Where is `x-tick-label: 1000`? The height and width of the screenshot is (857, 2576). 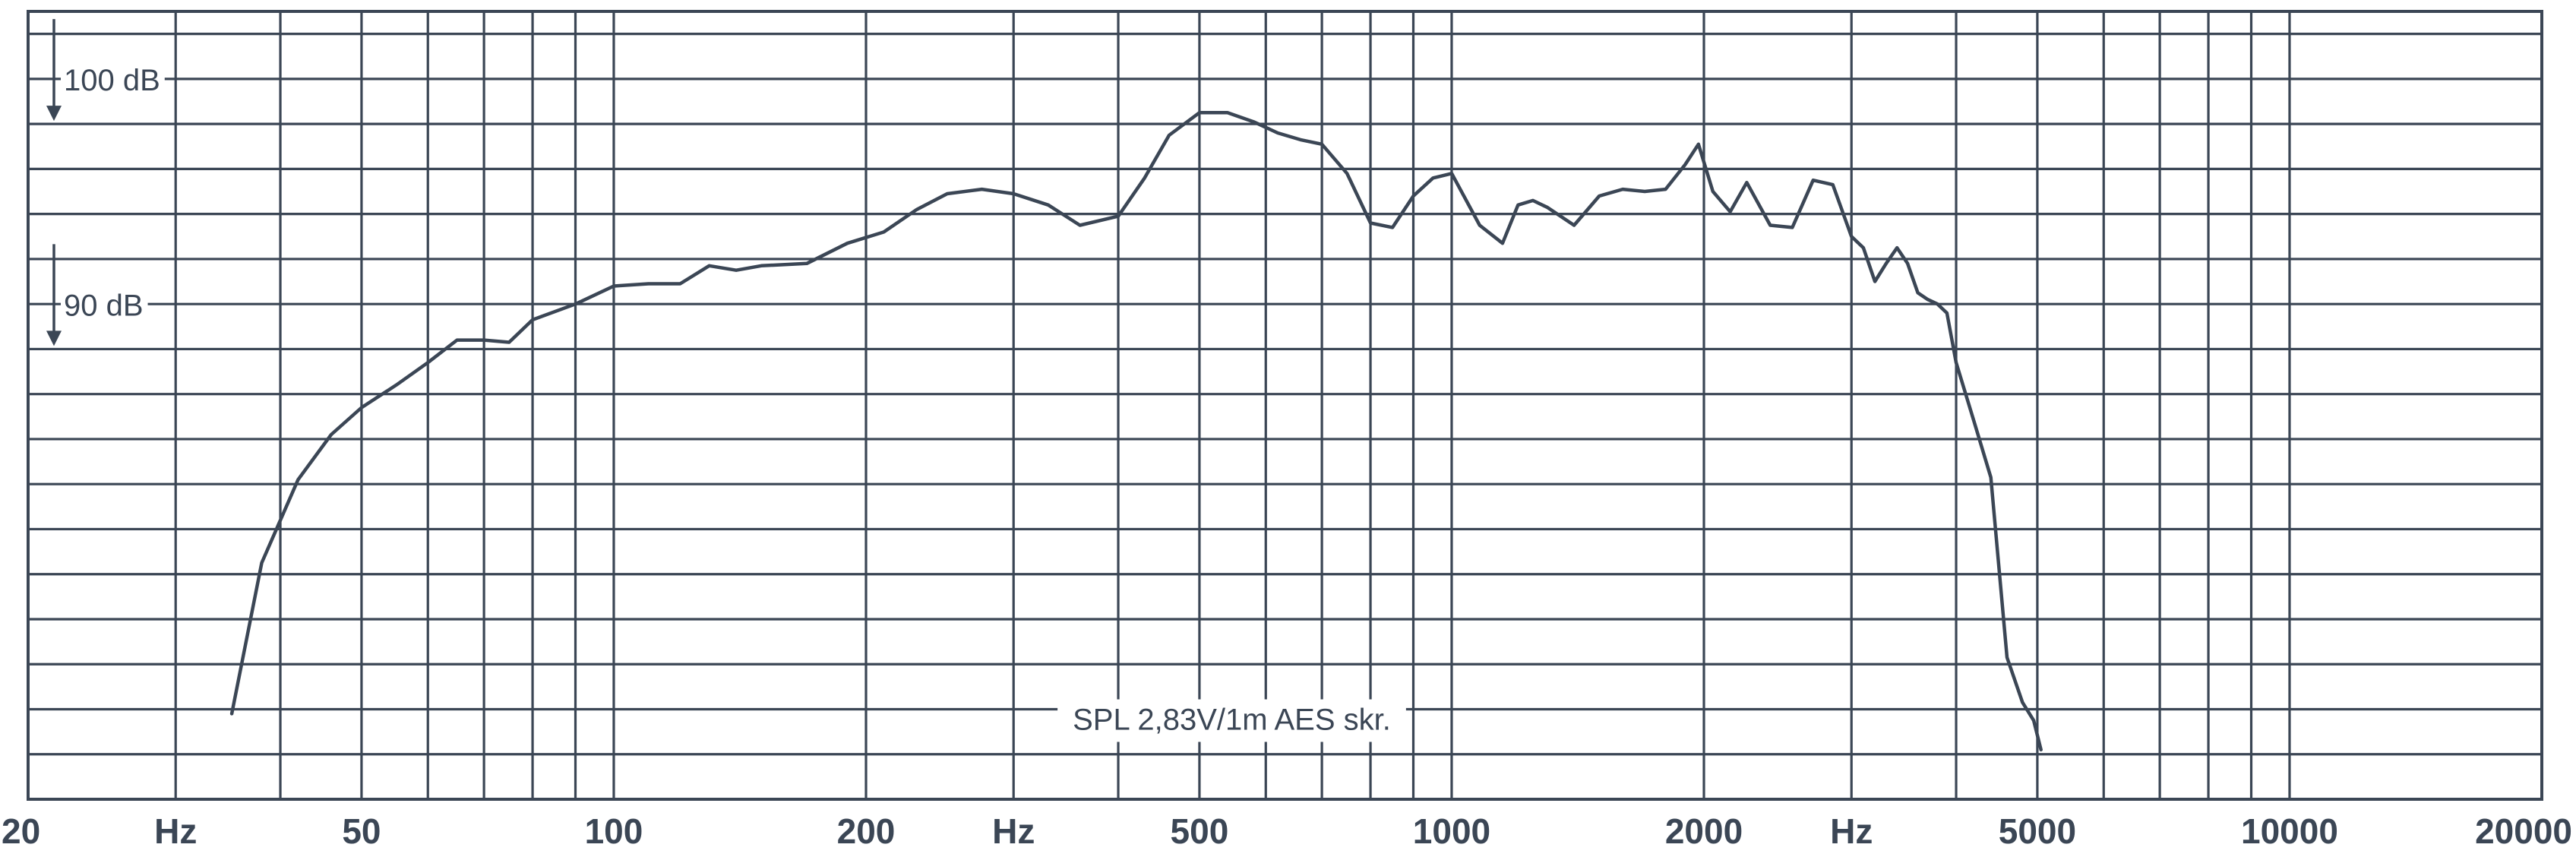
x-tick-label: 1000 is located at coordinates (1451, 831).